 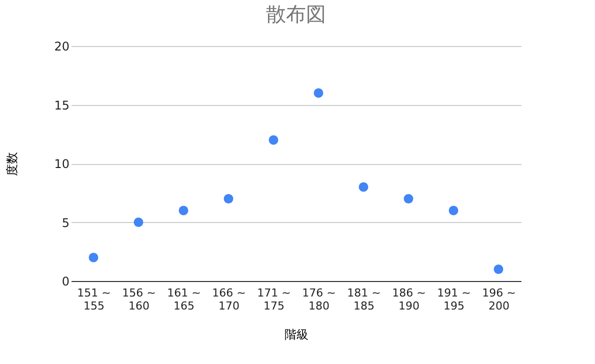 I want to click on x-tick-label: 181 ~ 185, so click(x=364, y=299).